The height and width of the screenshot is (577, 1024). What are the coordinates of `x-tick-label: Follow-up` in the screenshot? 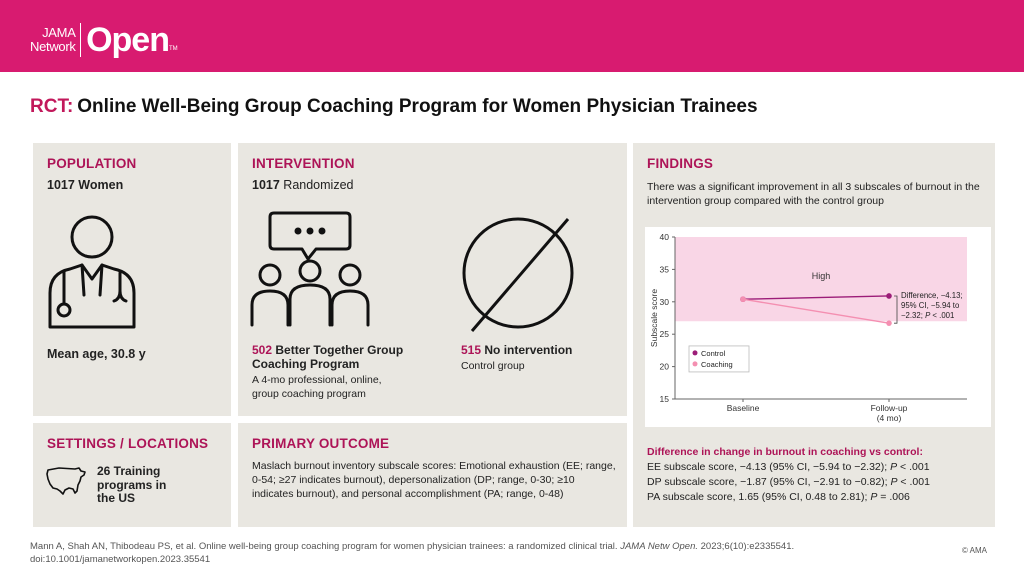 It's located at (889, 408).